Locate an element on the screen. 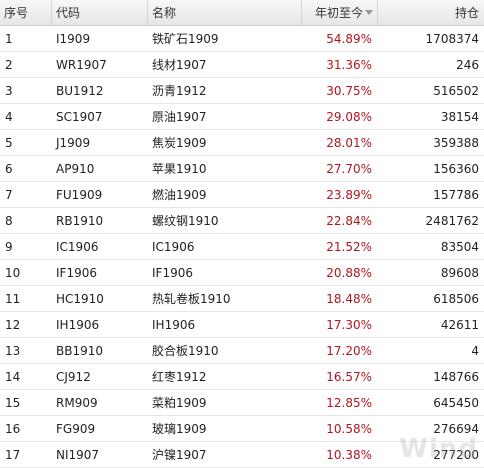 The image size is (484, 468). row-name: 胶合板1910 is located at coordinates (185, 351).